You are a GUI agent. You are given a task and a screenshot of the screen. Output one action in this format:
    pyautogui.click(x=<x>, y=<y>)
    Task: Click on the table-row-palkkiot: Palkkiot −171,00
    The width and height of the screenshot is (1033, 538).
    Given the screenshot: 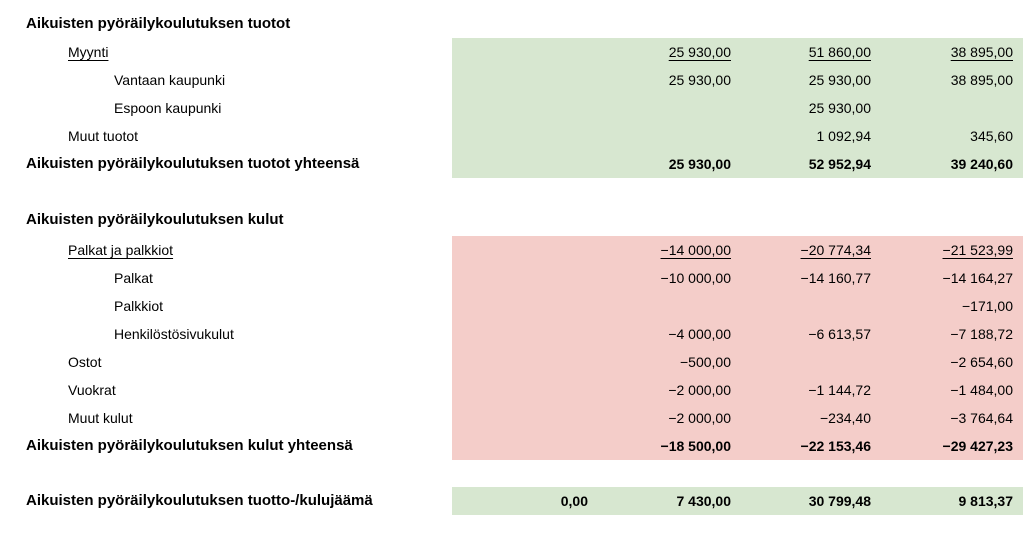 What is the action you would take?
    pyautogui.click(x=516, y=306)
    